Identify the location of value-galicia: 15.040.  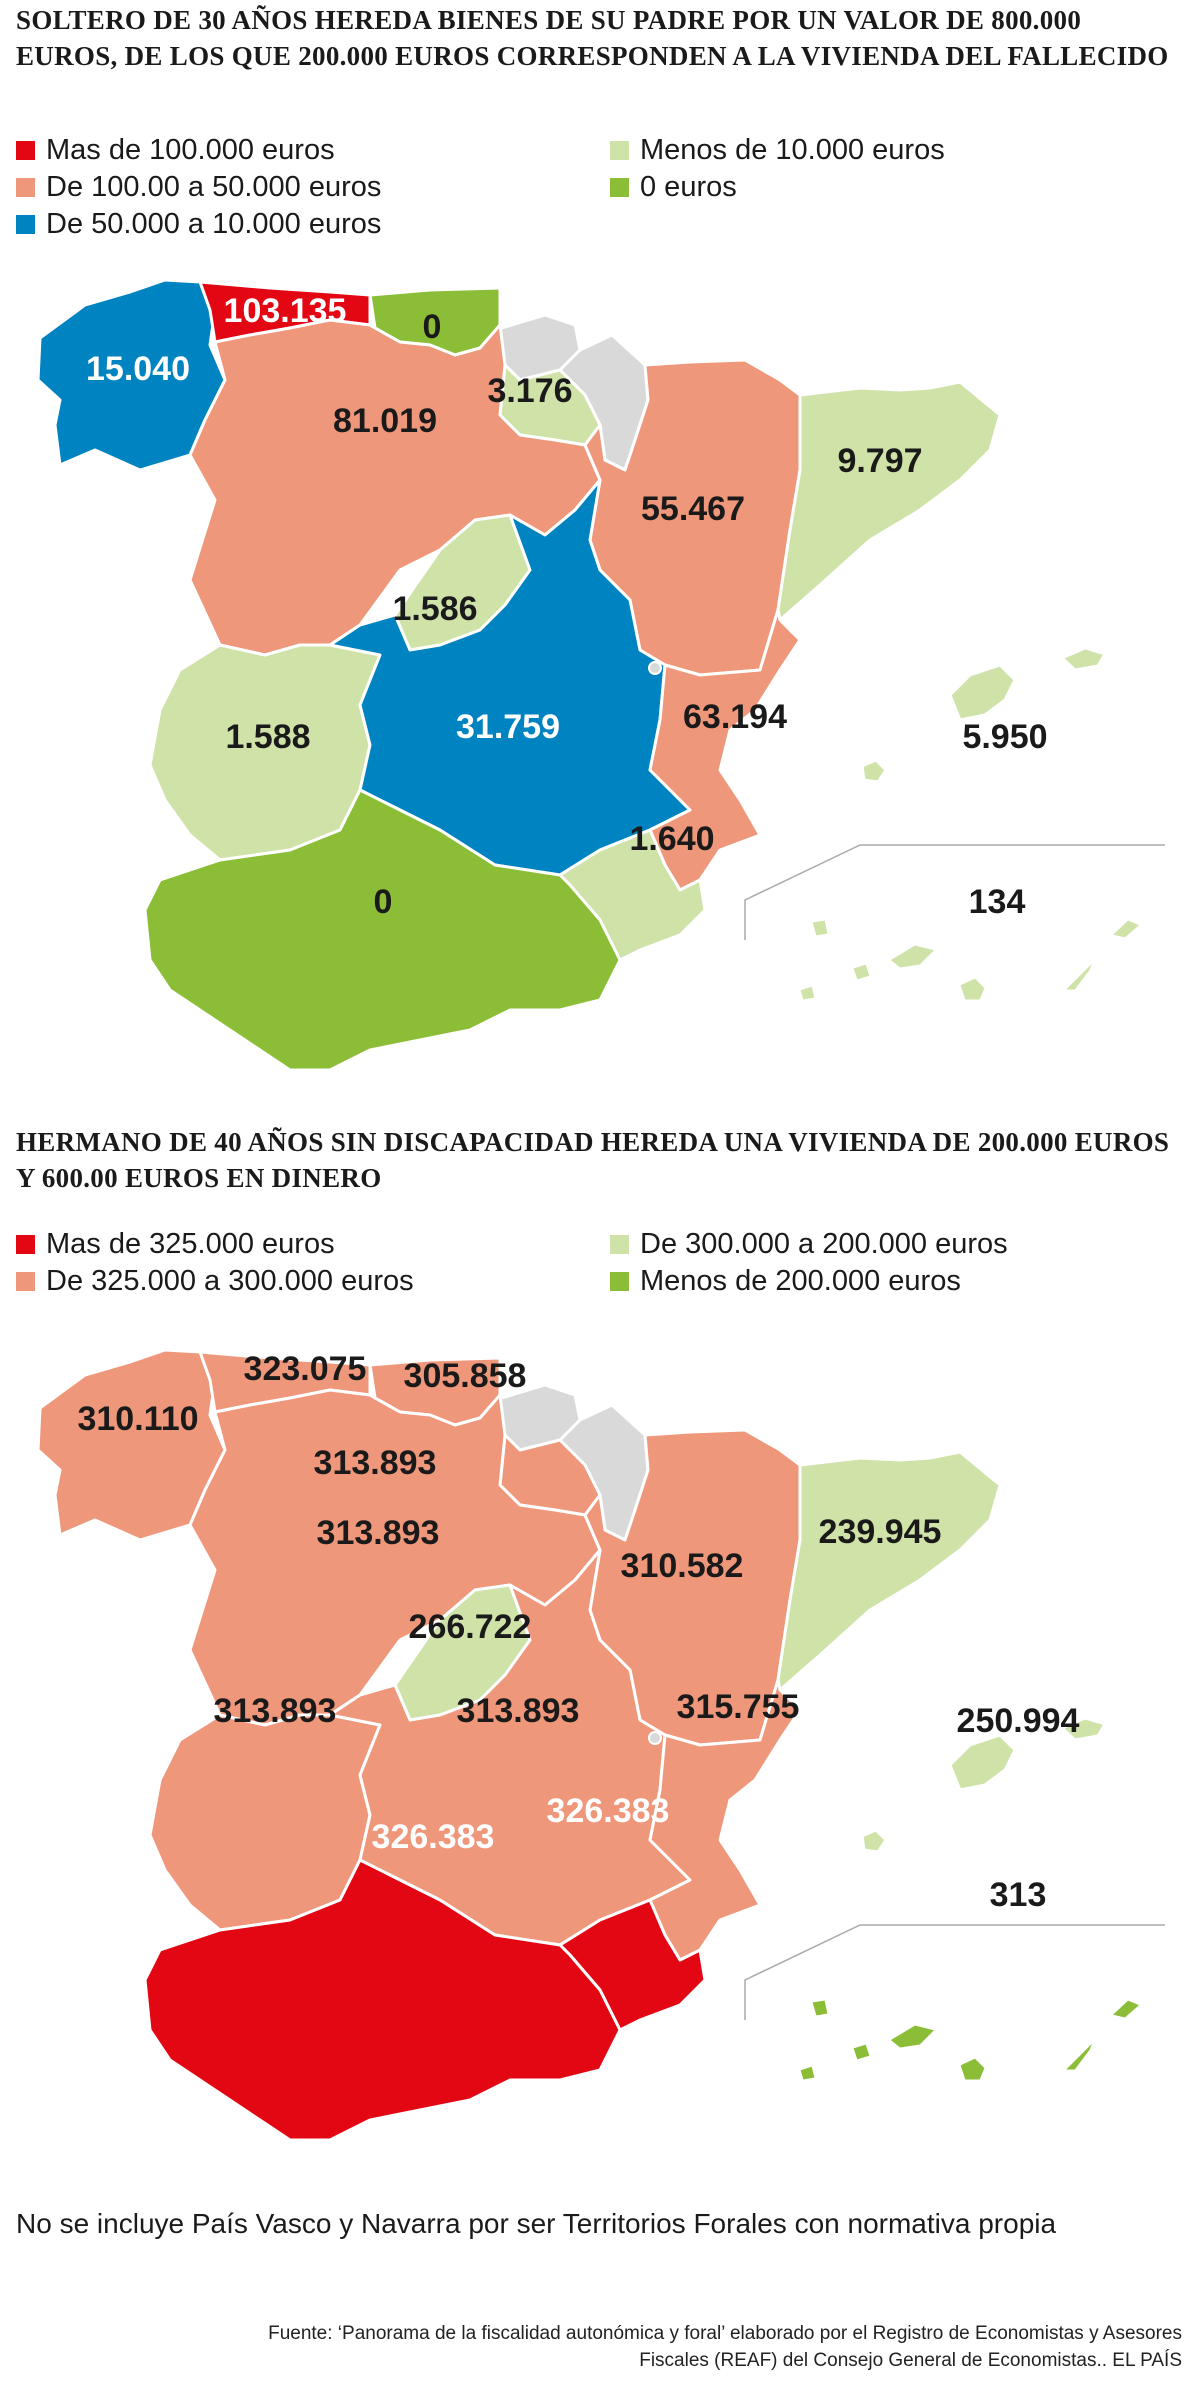
(138, 369).